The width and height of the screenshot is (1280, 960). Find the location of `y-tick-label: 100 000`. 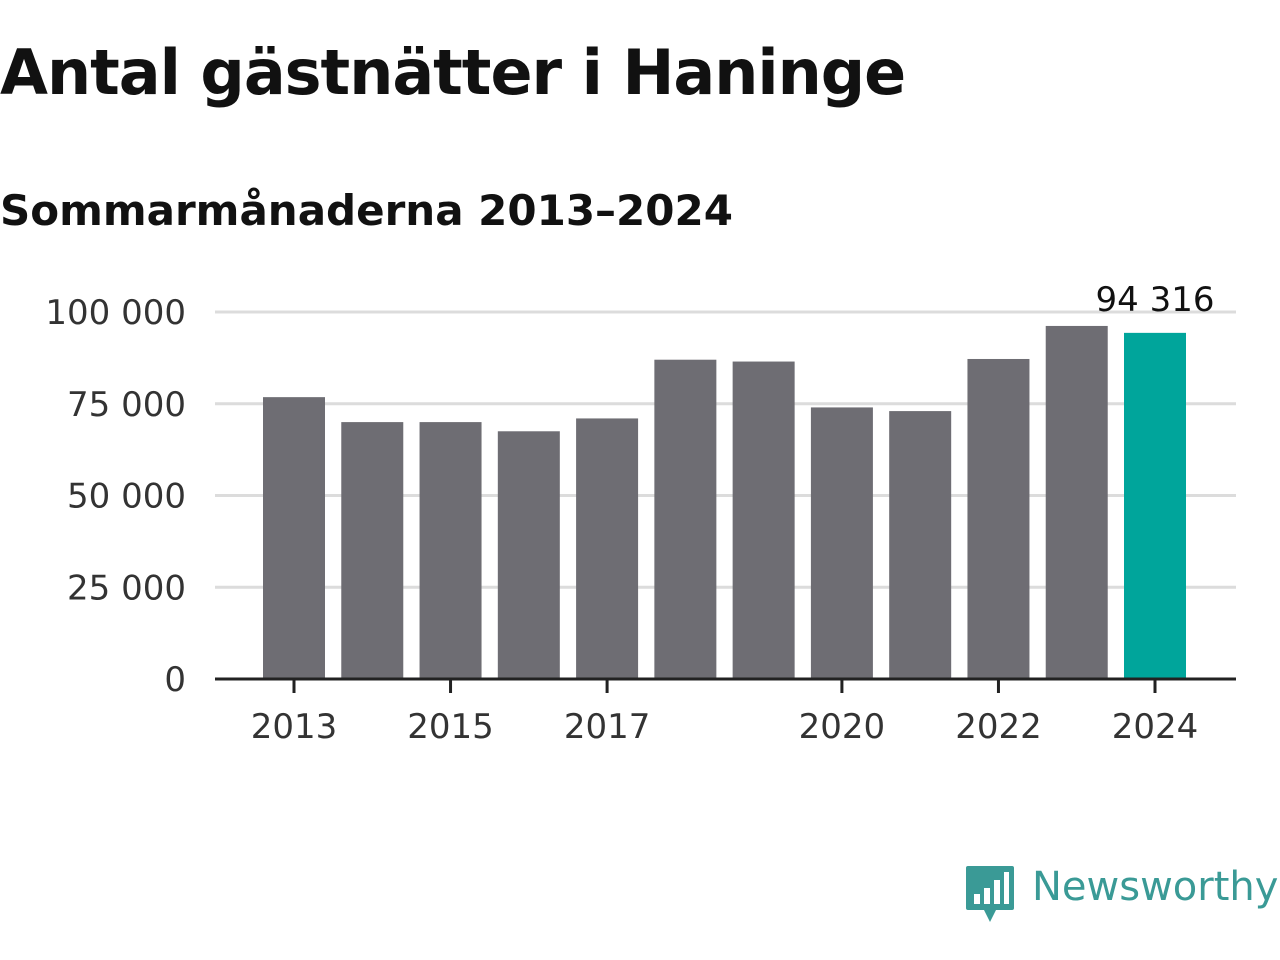

y-tick-label: 100 000 is located at coordinates (115, 313).